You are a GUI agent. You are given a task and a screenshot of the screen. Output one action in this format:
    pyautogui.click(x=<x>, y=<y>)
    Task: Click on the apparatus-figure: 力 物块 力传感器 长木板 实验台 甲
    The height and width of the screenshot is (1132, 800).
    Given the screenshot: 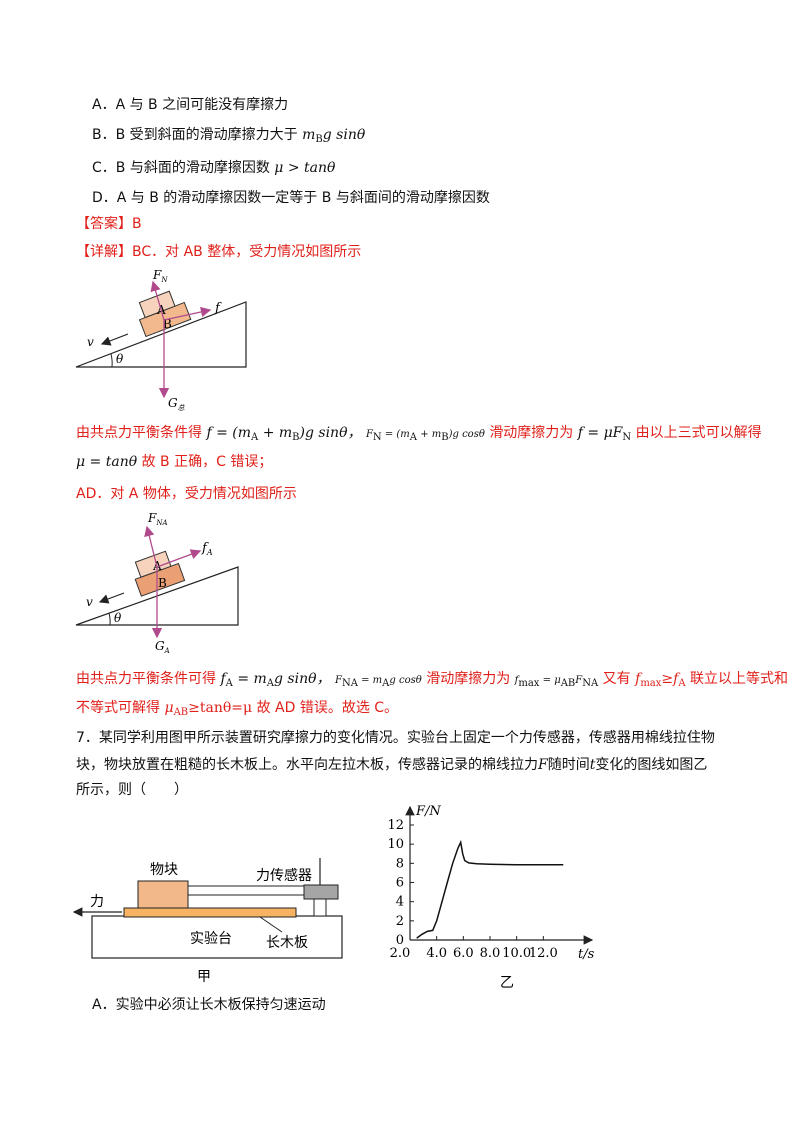 What is the action you would take?
    pyautogui.click(x=207, y=921)
    